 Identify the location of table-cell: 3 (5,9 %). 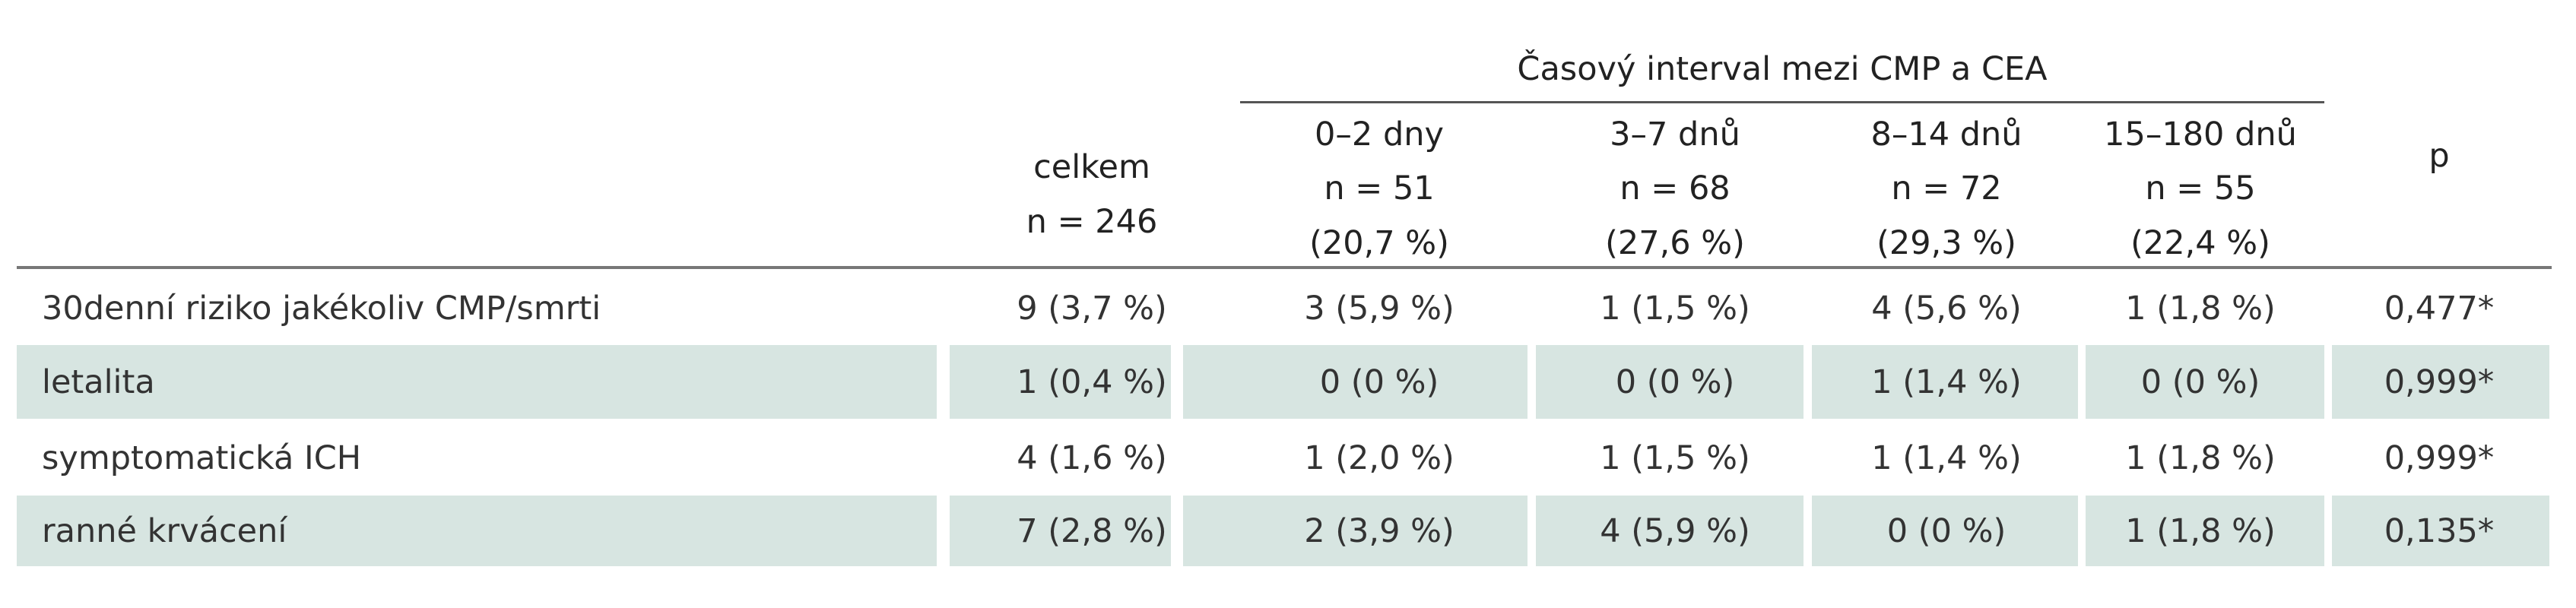
(1380, 309).